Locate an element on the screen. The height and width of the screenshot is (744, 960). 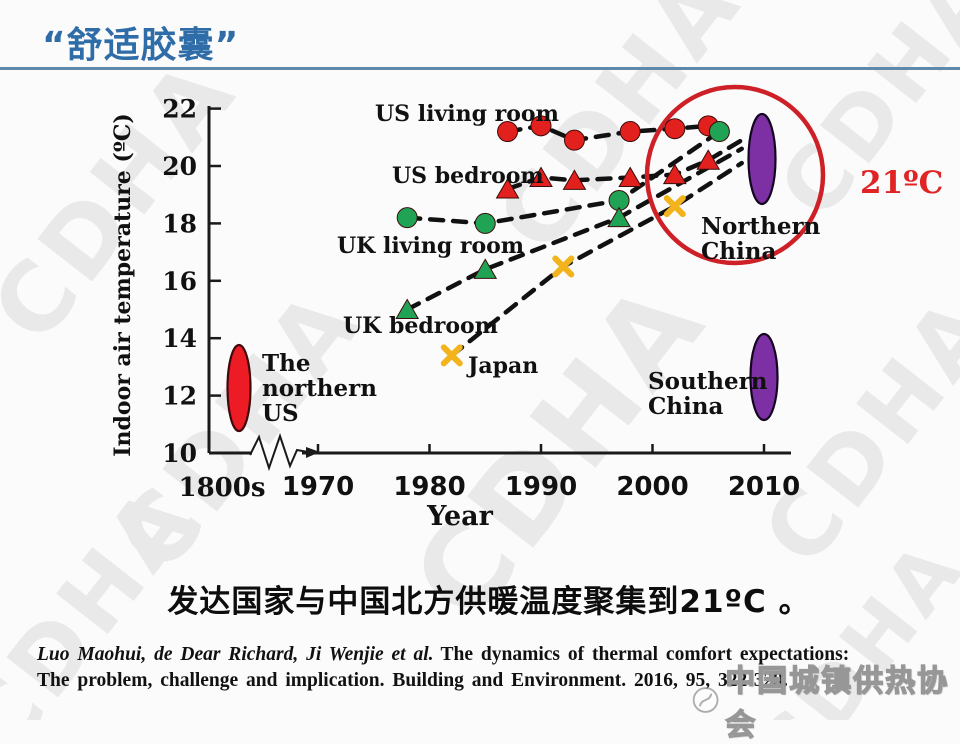
region-ellipse-the-northern-us is located at coordinates (239, 388).